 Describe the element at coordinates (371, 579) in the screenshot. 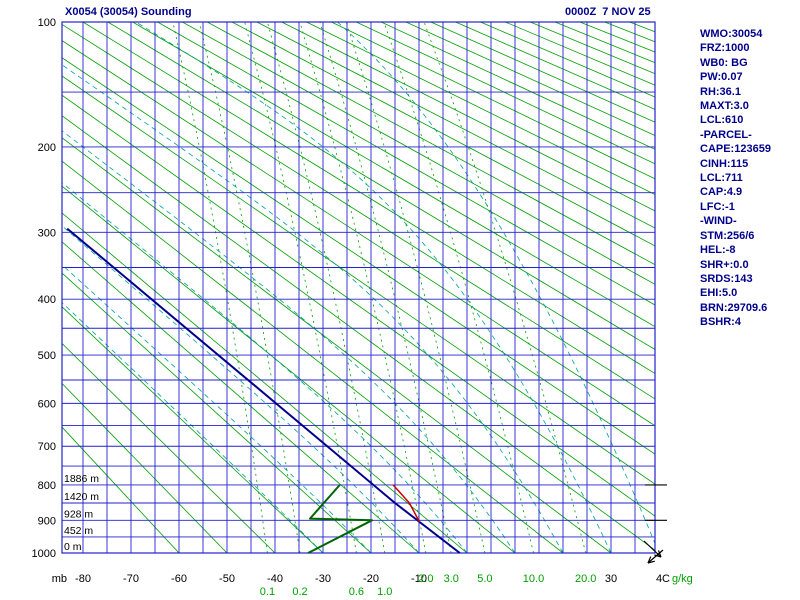

I see `temp-tick-label: -20` at that location.